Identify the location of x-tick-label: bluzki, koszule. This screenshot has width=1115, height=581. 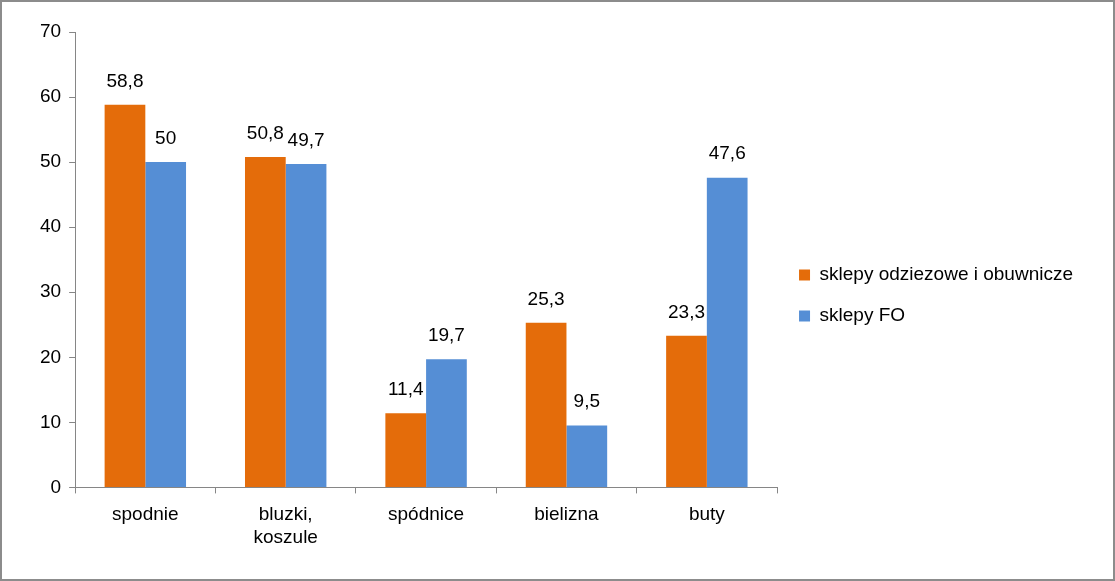
(285, 525).